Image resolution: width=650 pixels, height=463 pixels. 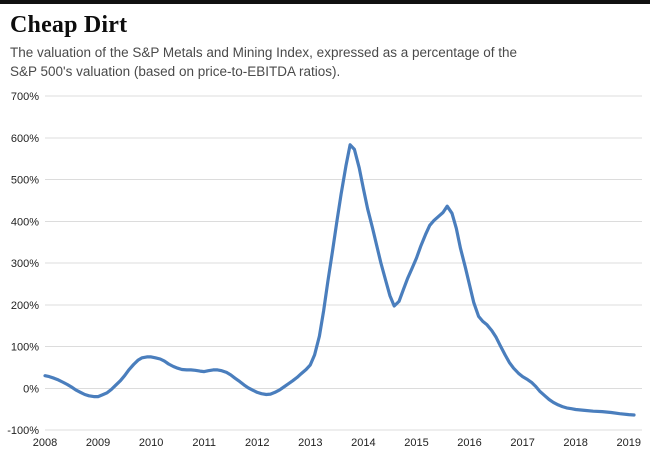 I want to click on x-axis-tick-label: 2012, so click(x=257, y=443).